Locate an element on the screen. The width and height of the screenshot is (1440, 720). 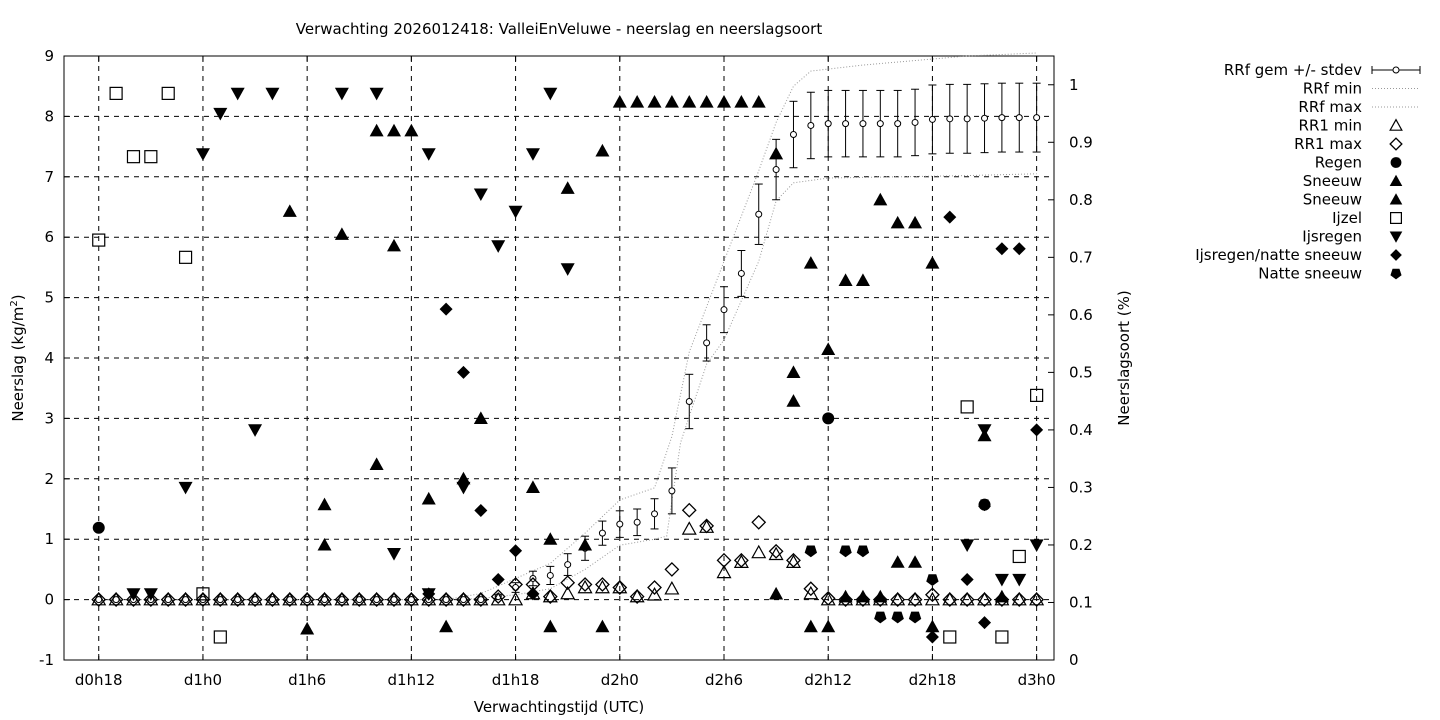
x-tick-label: d1h6 is located at coordinates (307, 680).